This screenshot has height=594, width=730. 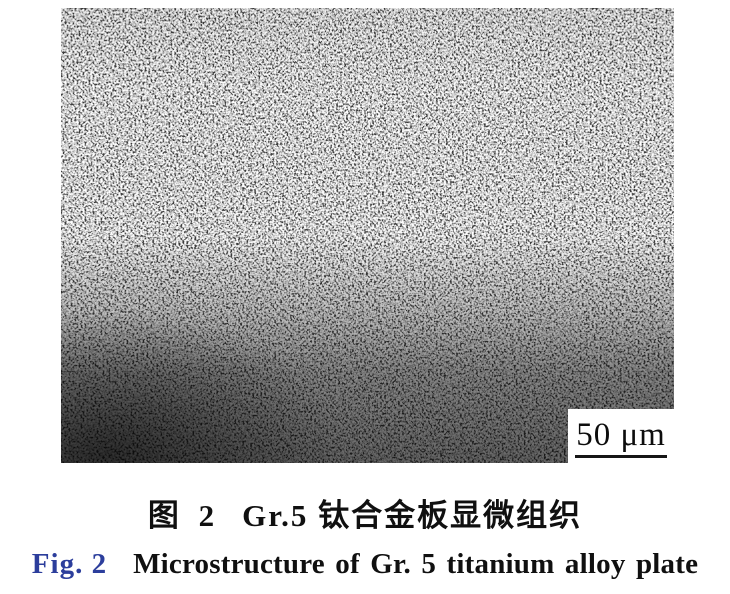 I want to click on scale-bar-label: 50 μm, so click(x=621, y=435).